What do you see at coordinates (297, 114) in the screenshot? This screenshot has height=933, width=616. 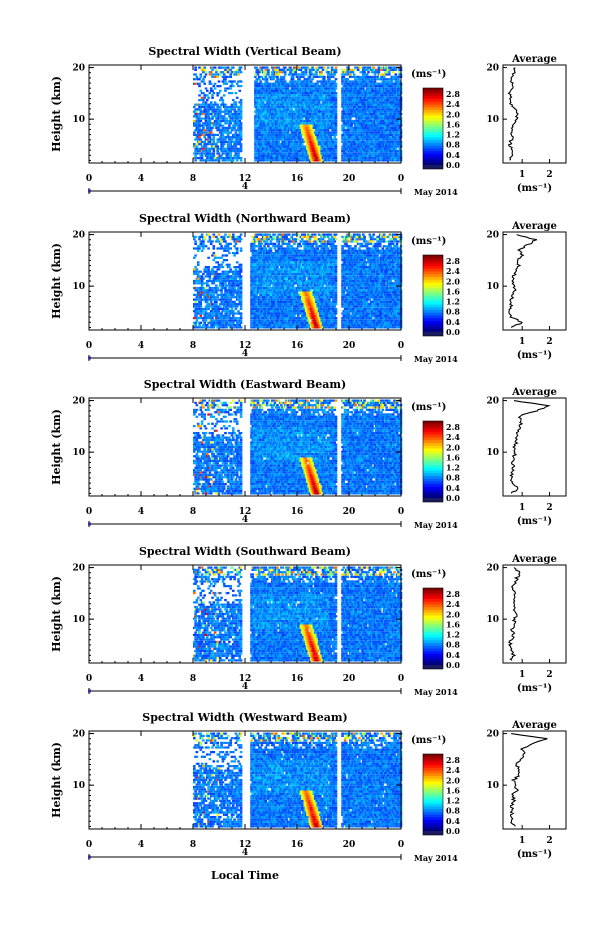 I see `heatmap` at bounding box center [297, 114].